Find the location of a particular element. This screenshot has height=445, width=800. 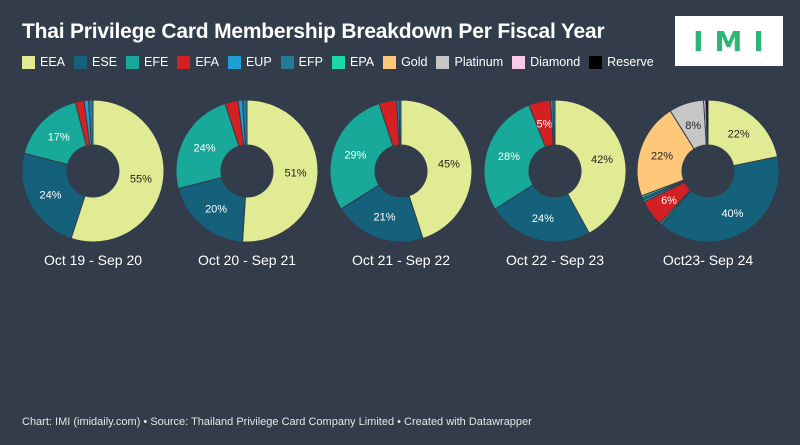

legend-label: Reserve is located at coordinates (630, 62).